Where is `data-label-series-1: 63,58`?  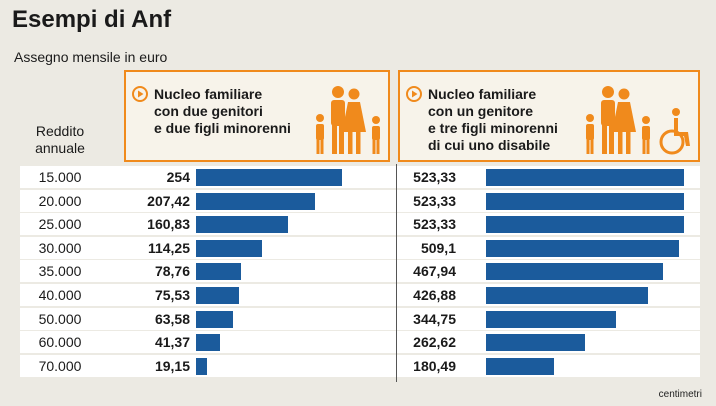
data-label-series-1: 63,58 is located at coordinates (172, 318).